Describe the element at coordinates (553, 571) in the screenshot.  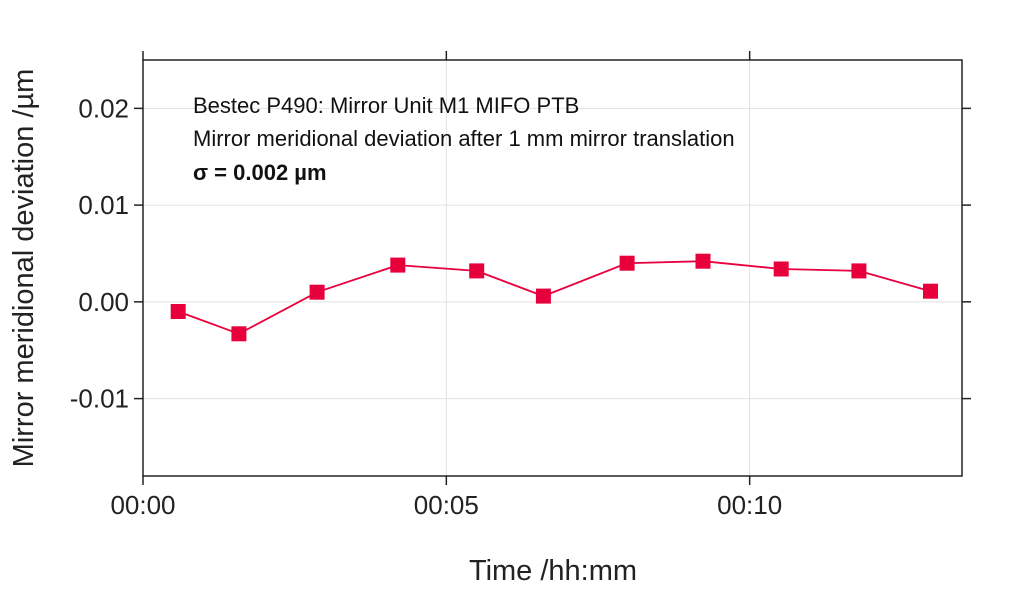
I see `x-axis-title: Time /hh:mm` at that location.